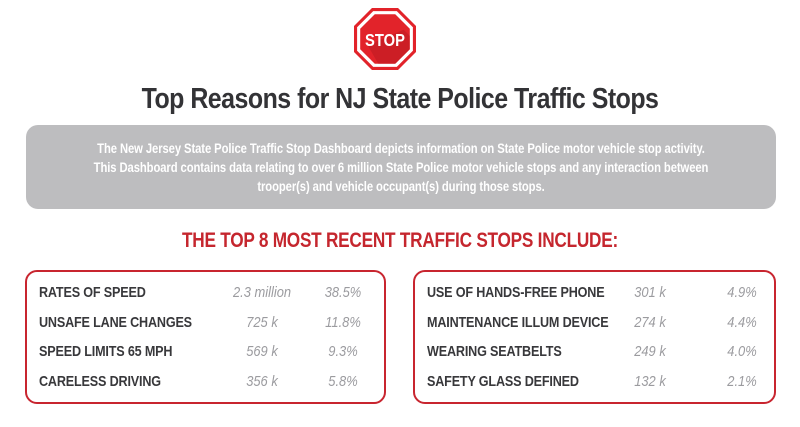 The image size is (800, 427). Describe the element at coordinates (343, 351) in the screenshot. I see `stat-percent: 9.3%` at that location.